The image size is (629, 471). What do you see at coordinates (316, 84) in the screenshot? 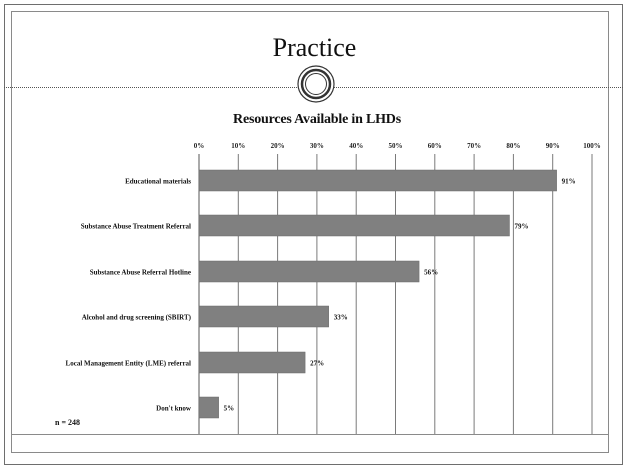
I see `circle-ornament-icon` at bounding box center [316, 84].